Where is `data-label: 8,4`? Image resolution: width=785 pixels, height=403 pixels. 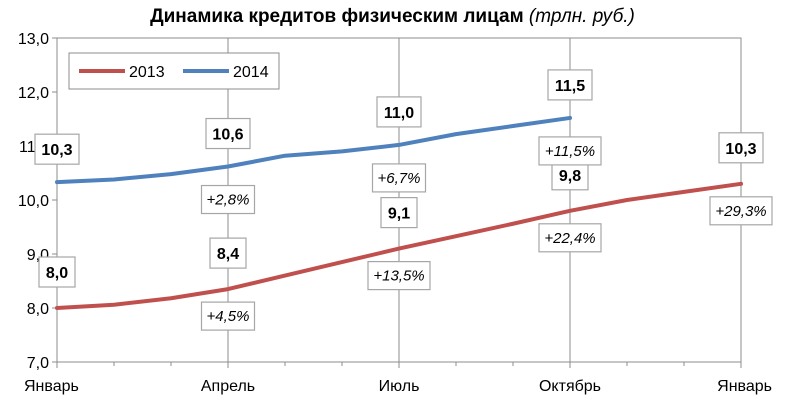 data-label: 8,4 is located at coordinates (228, 253).